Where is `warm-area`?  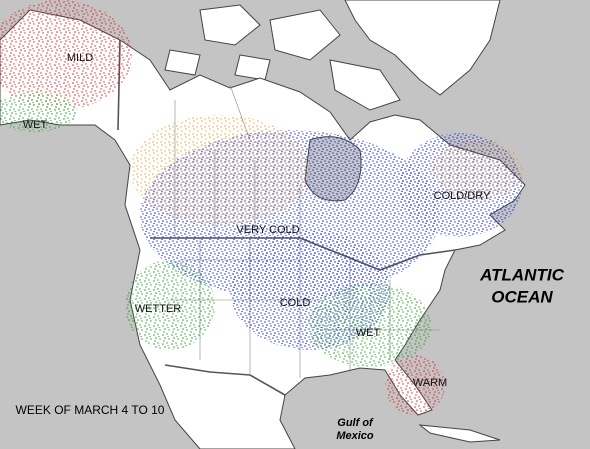
warm-area is located at coordinates (415, 385).